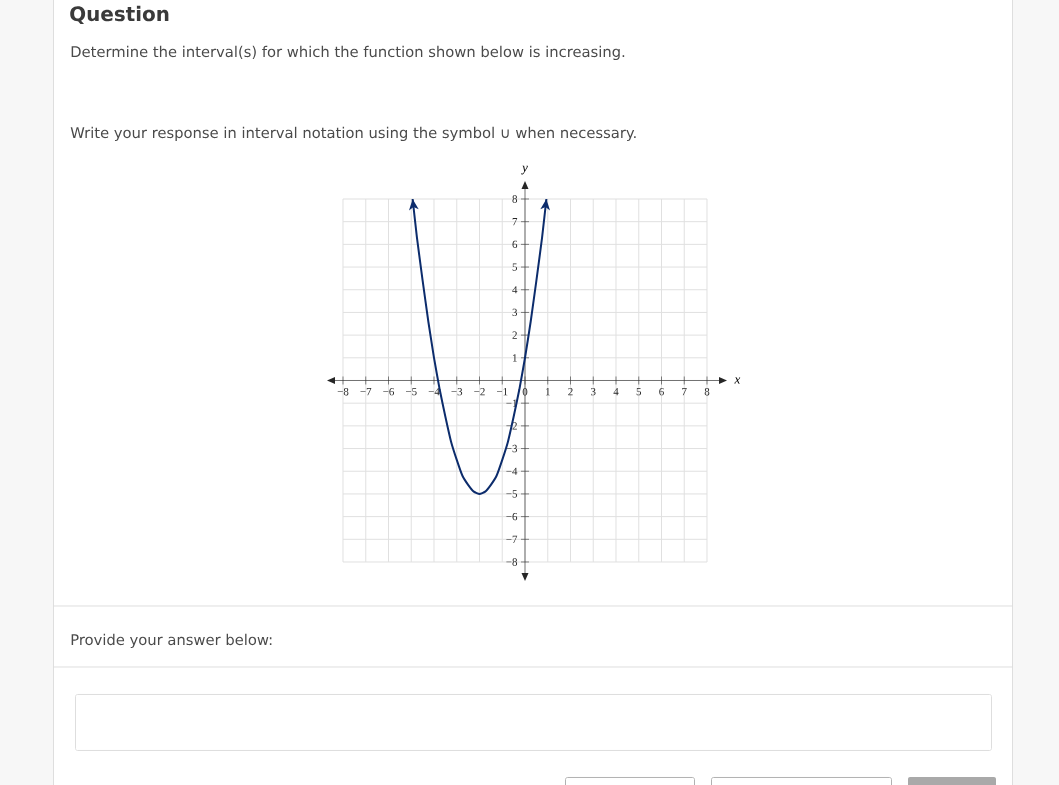 The height and width of the screenshot is (785, 1059). What do you see at coordinates (514, 358) in the screenshot?
I see `y-tick-label: 1` at bounding box center [514, 358].